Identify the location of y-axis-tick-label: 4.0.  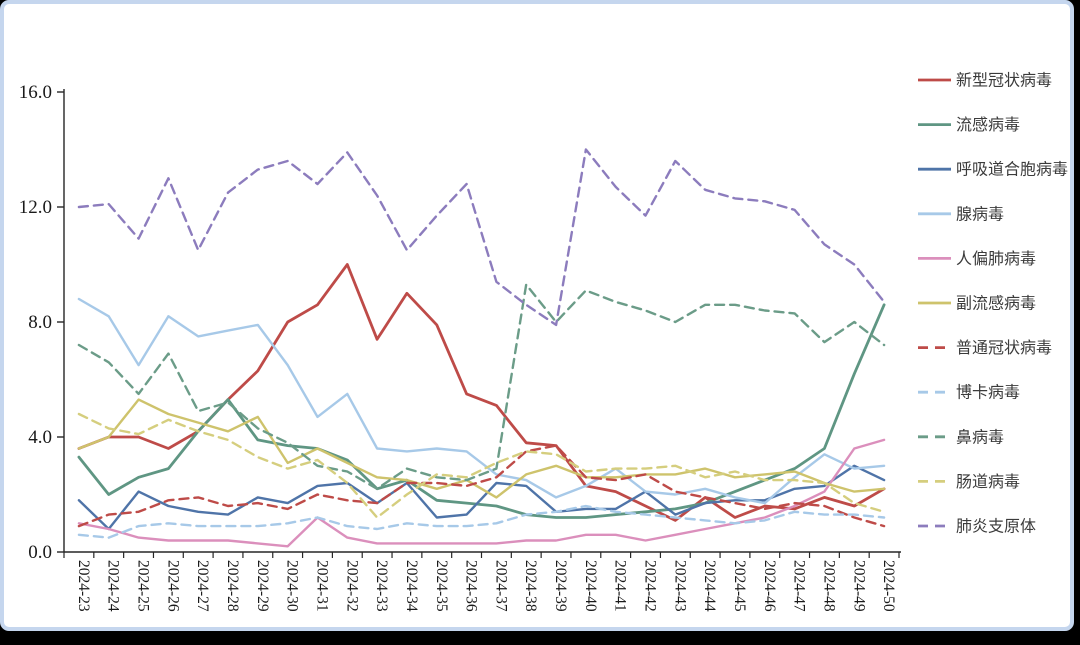
(40, 437).